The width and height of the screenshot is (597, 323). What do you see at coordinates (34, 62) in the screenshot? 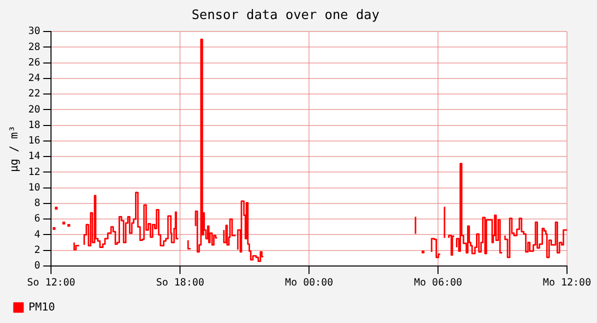
I see `y-tick-label: 26` at bounding box center [34, 62].